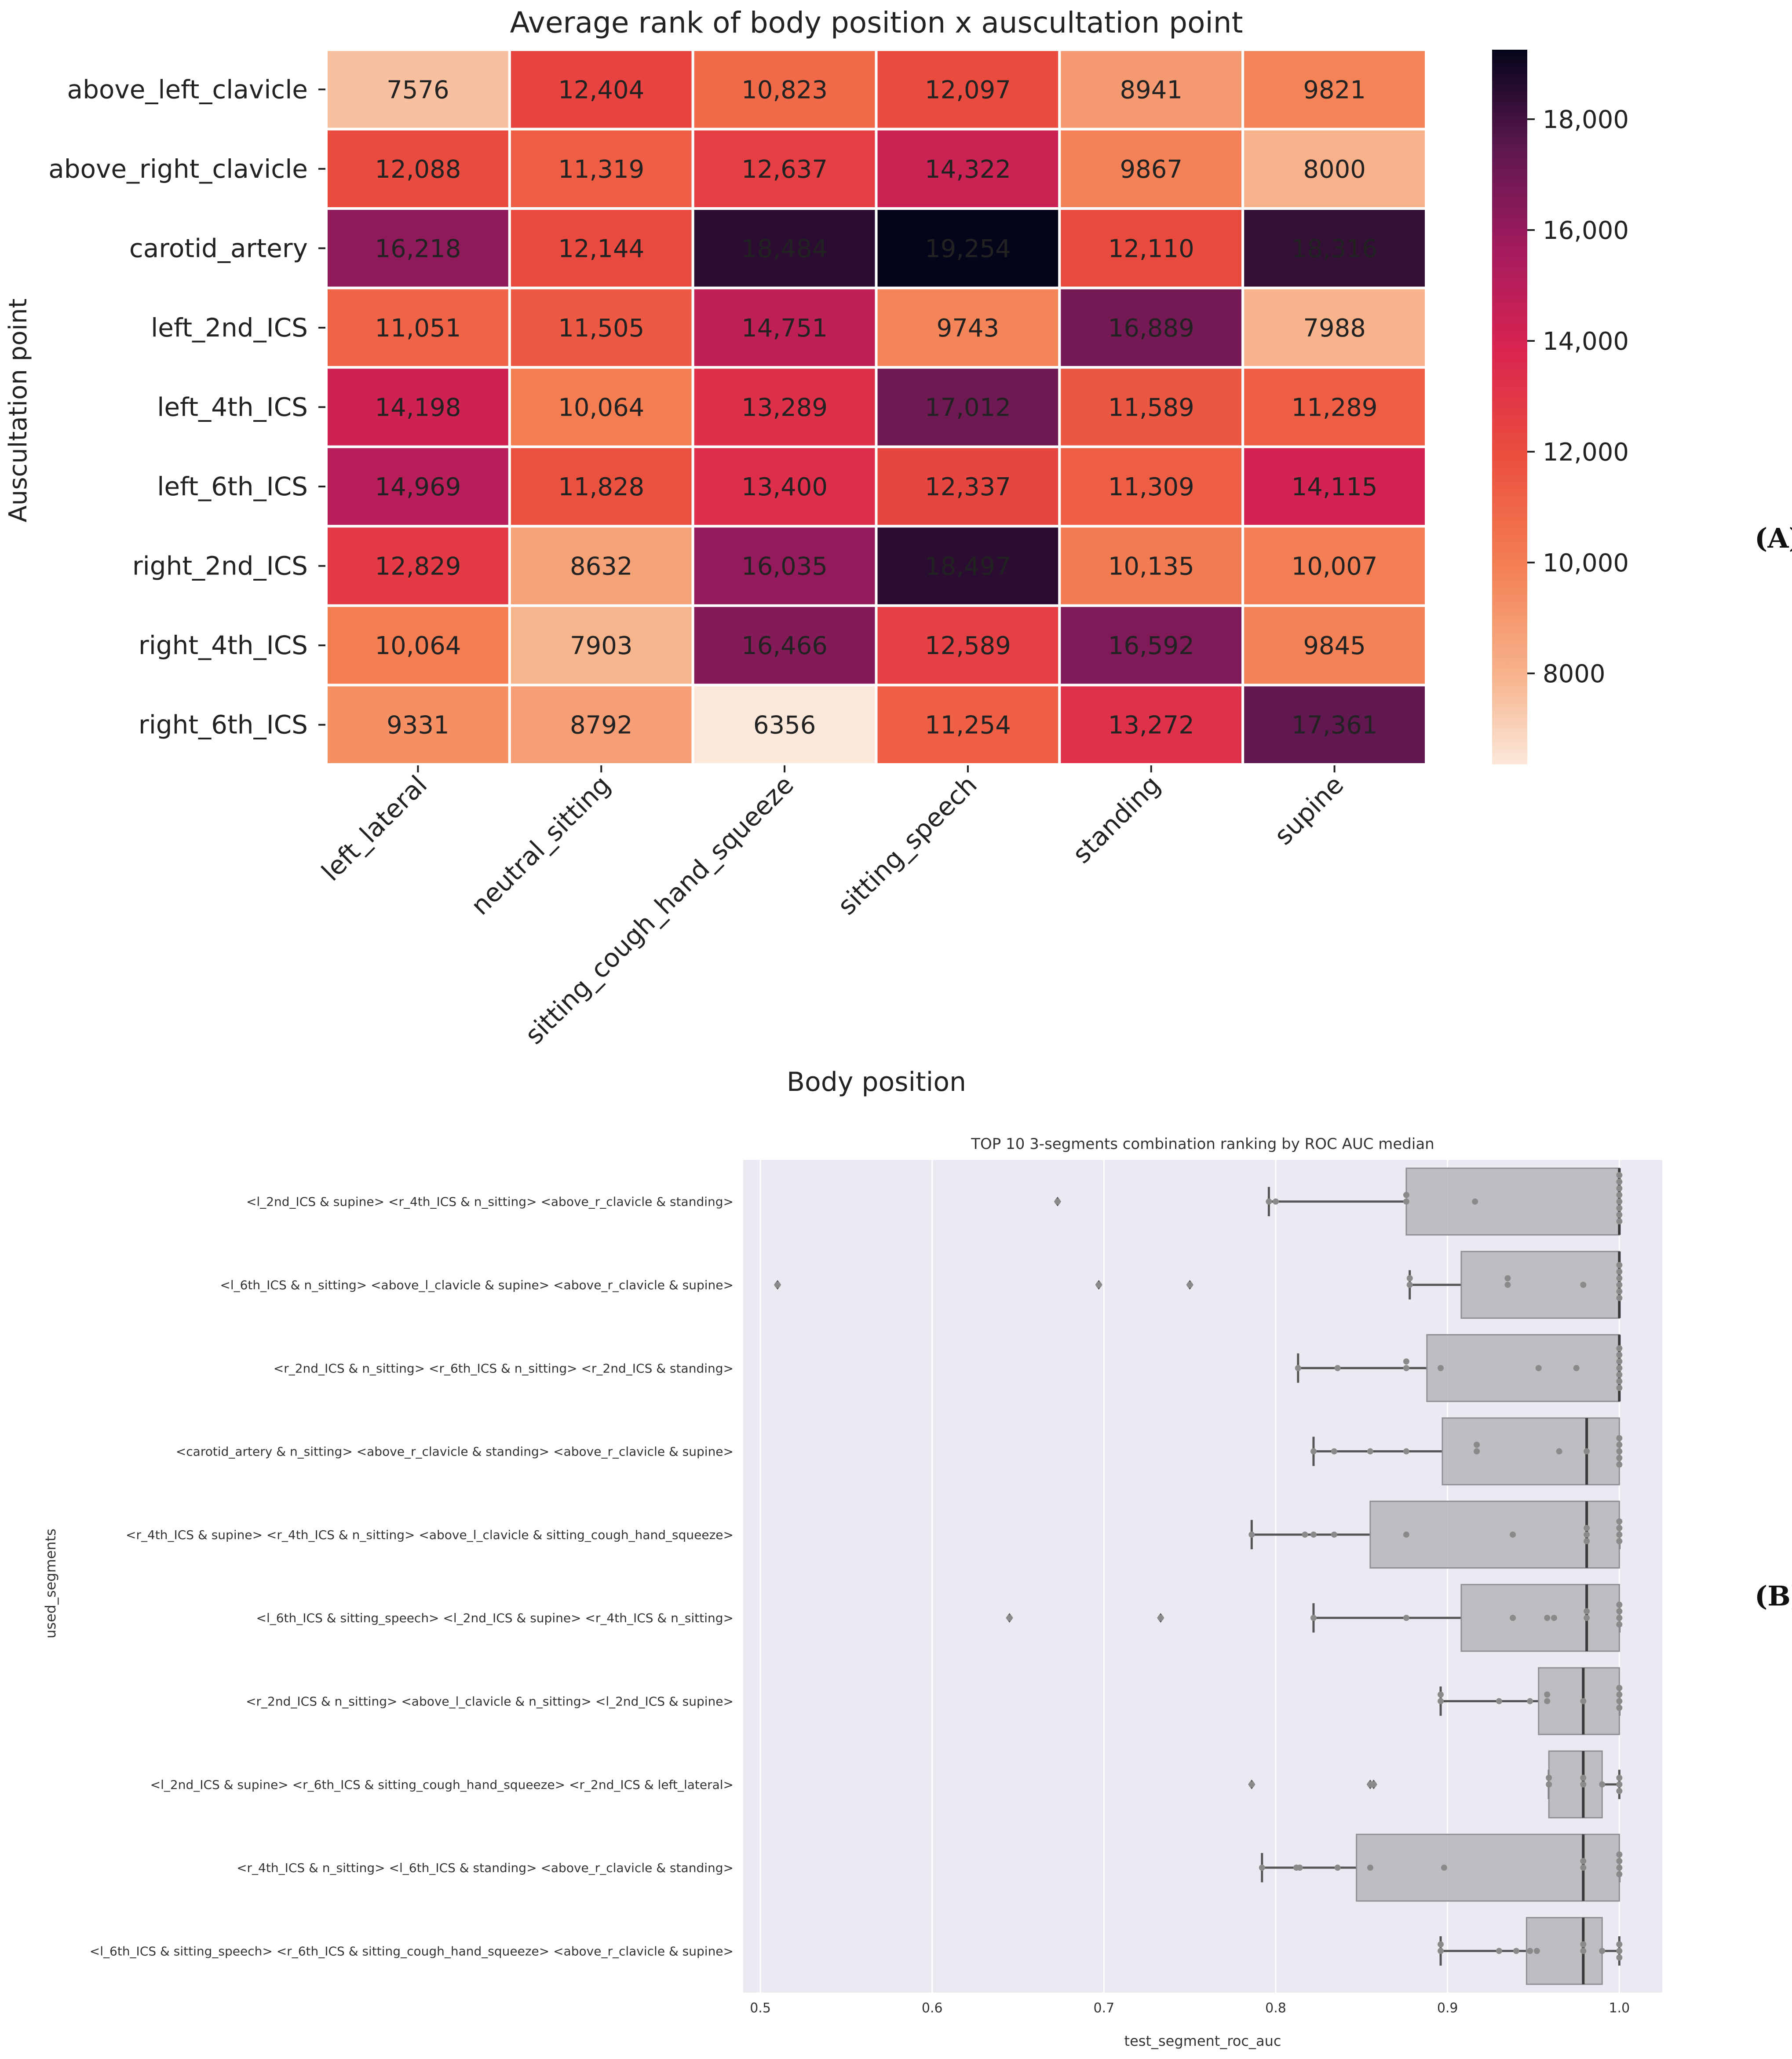 The image size is (1792, 2059). What do you see at coordinates (601, 169) in the screenshot?
I see `heatmap-cell-value: 11,319` at bounding box center [601, 169].